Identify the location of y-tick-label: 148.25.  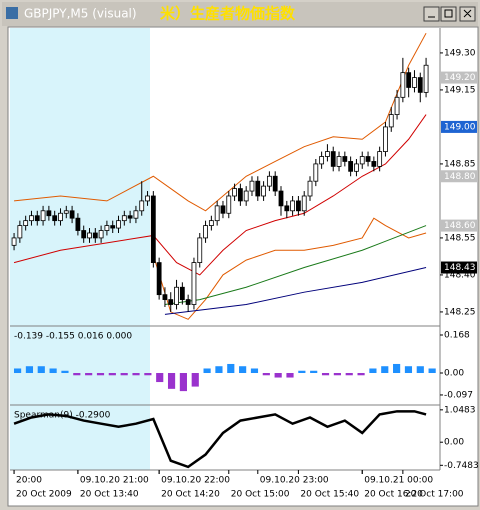
(460, 312).